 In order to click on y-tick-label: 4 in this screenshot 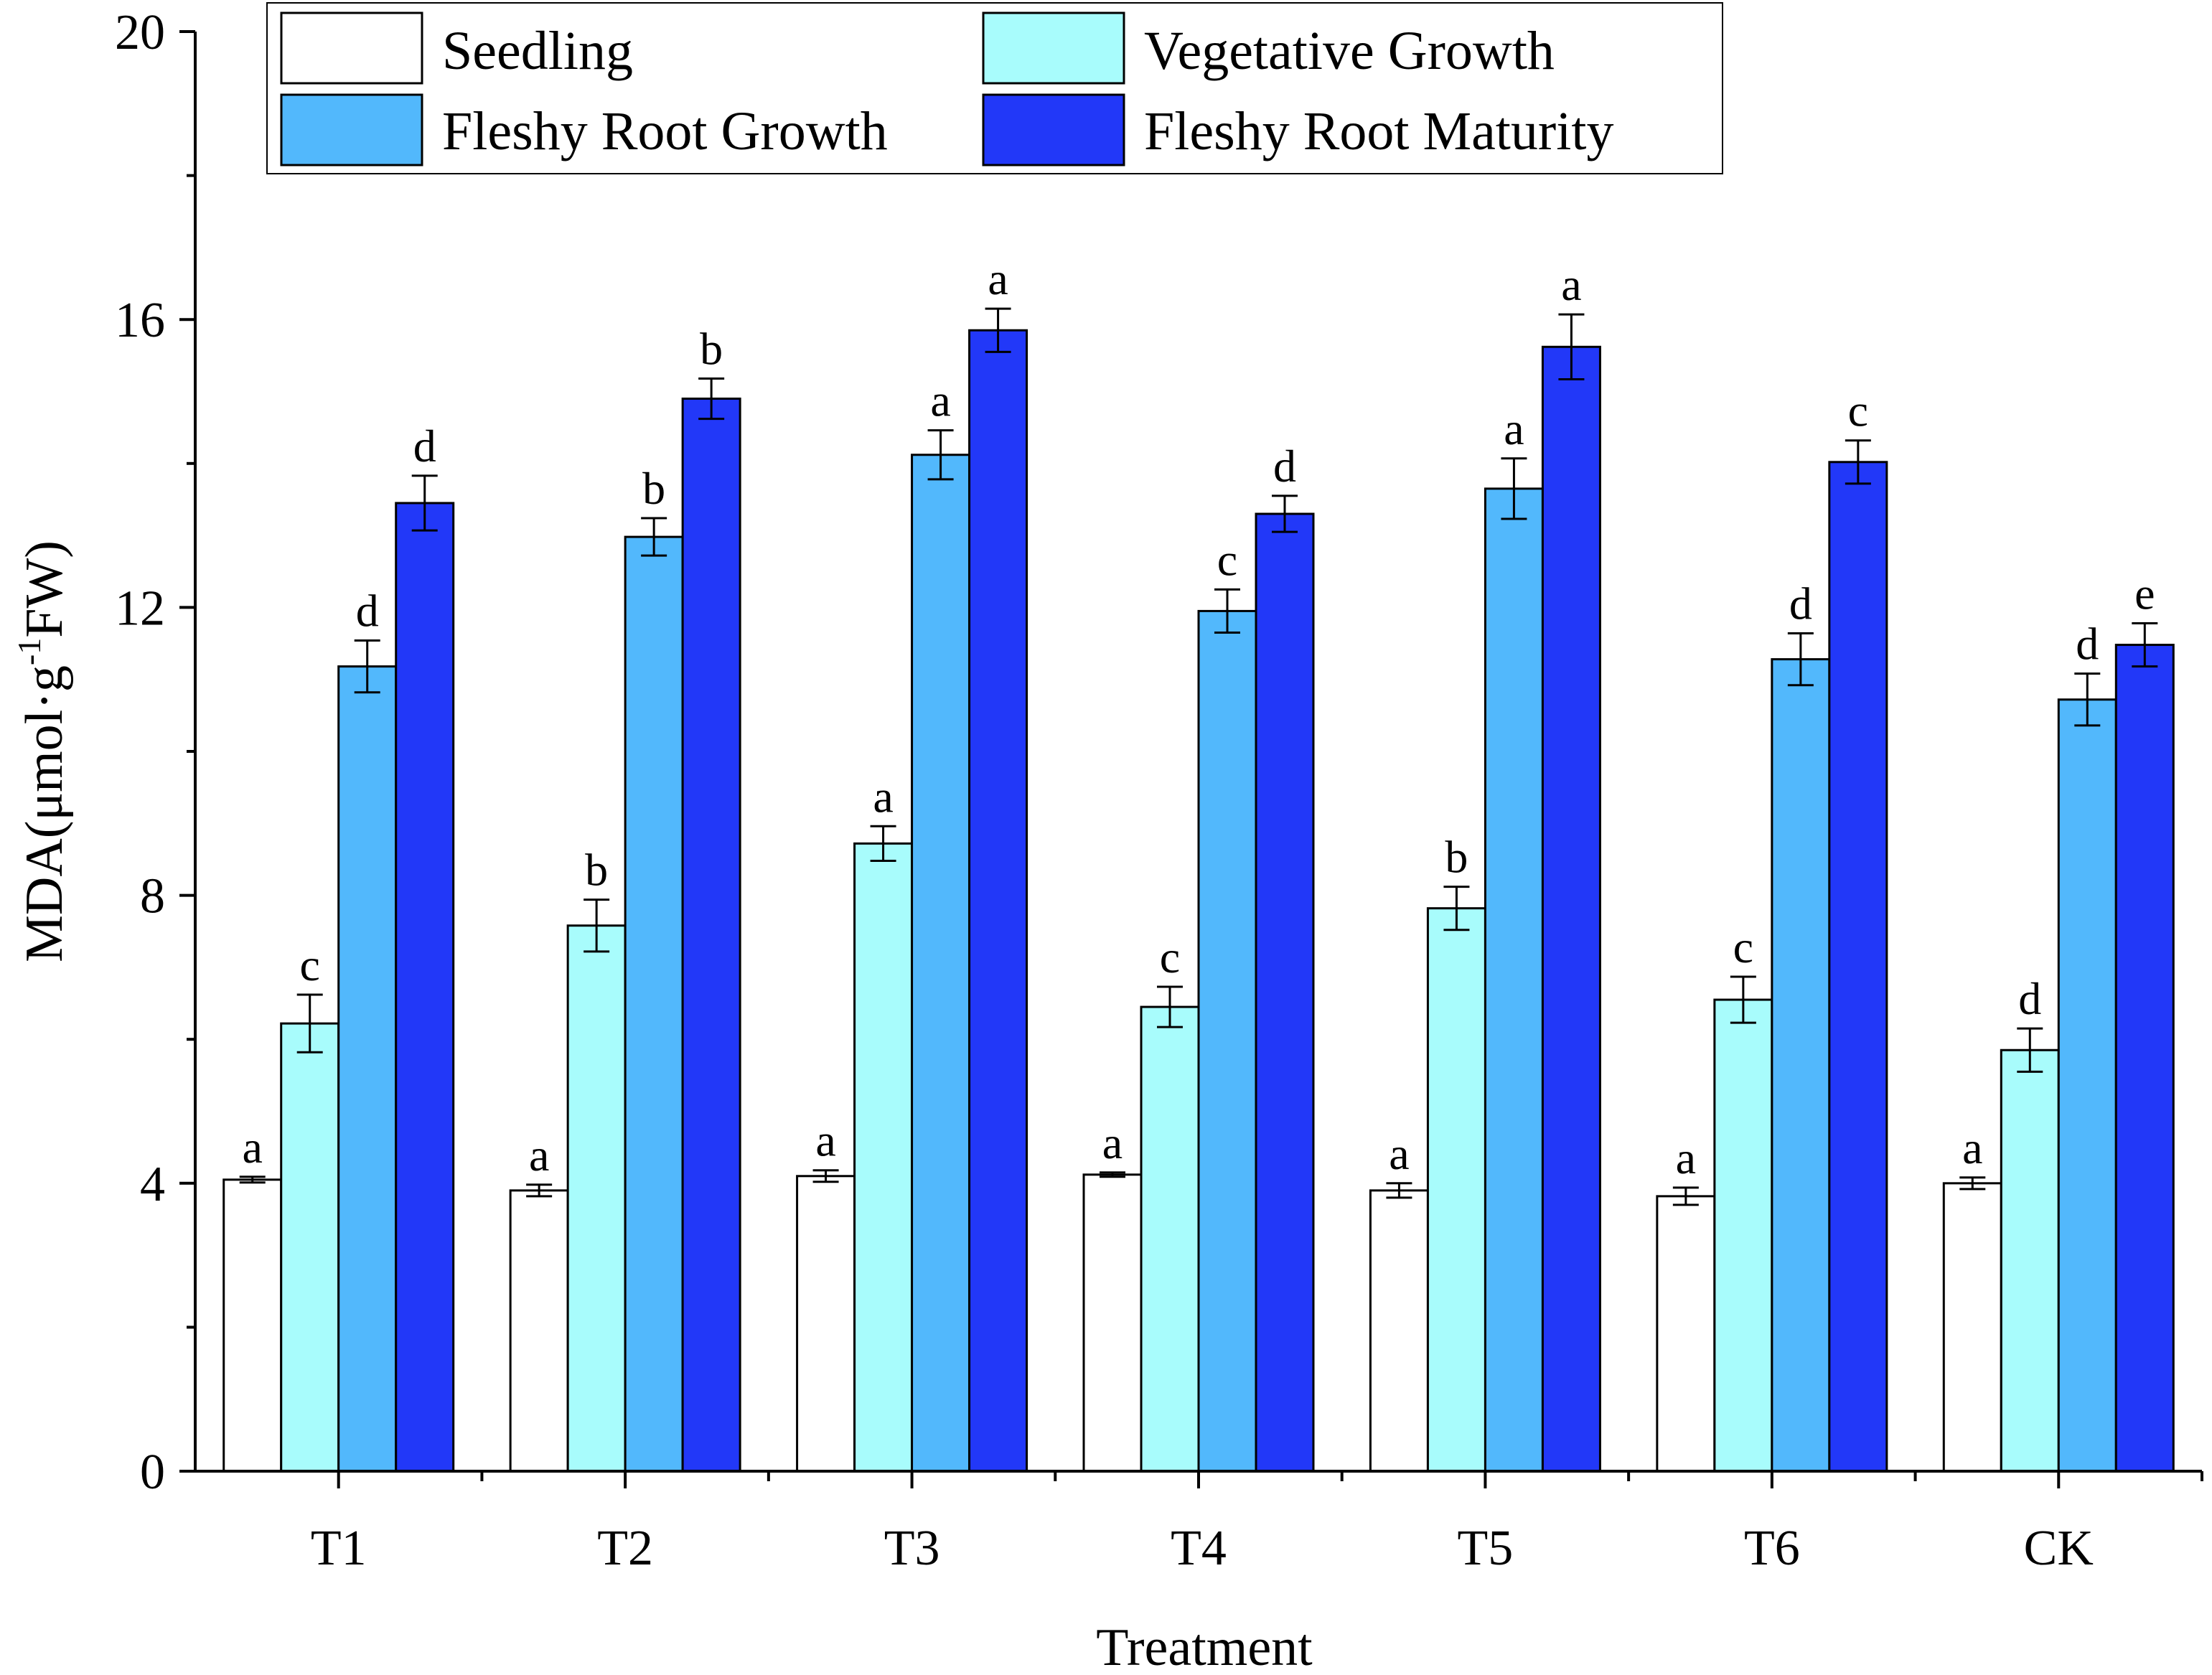, I will do `click(152, 1185)`.